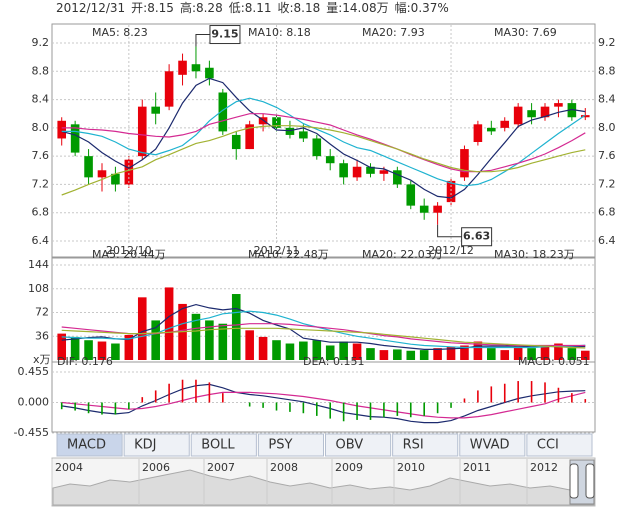 Image resolution: width=621 pixels, height=507 pixels. Describe the element at coordinates (607, 70) in the screenshot. I see `y-tick-label-right: 8.8` at that location.